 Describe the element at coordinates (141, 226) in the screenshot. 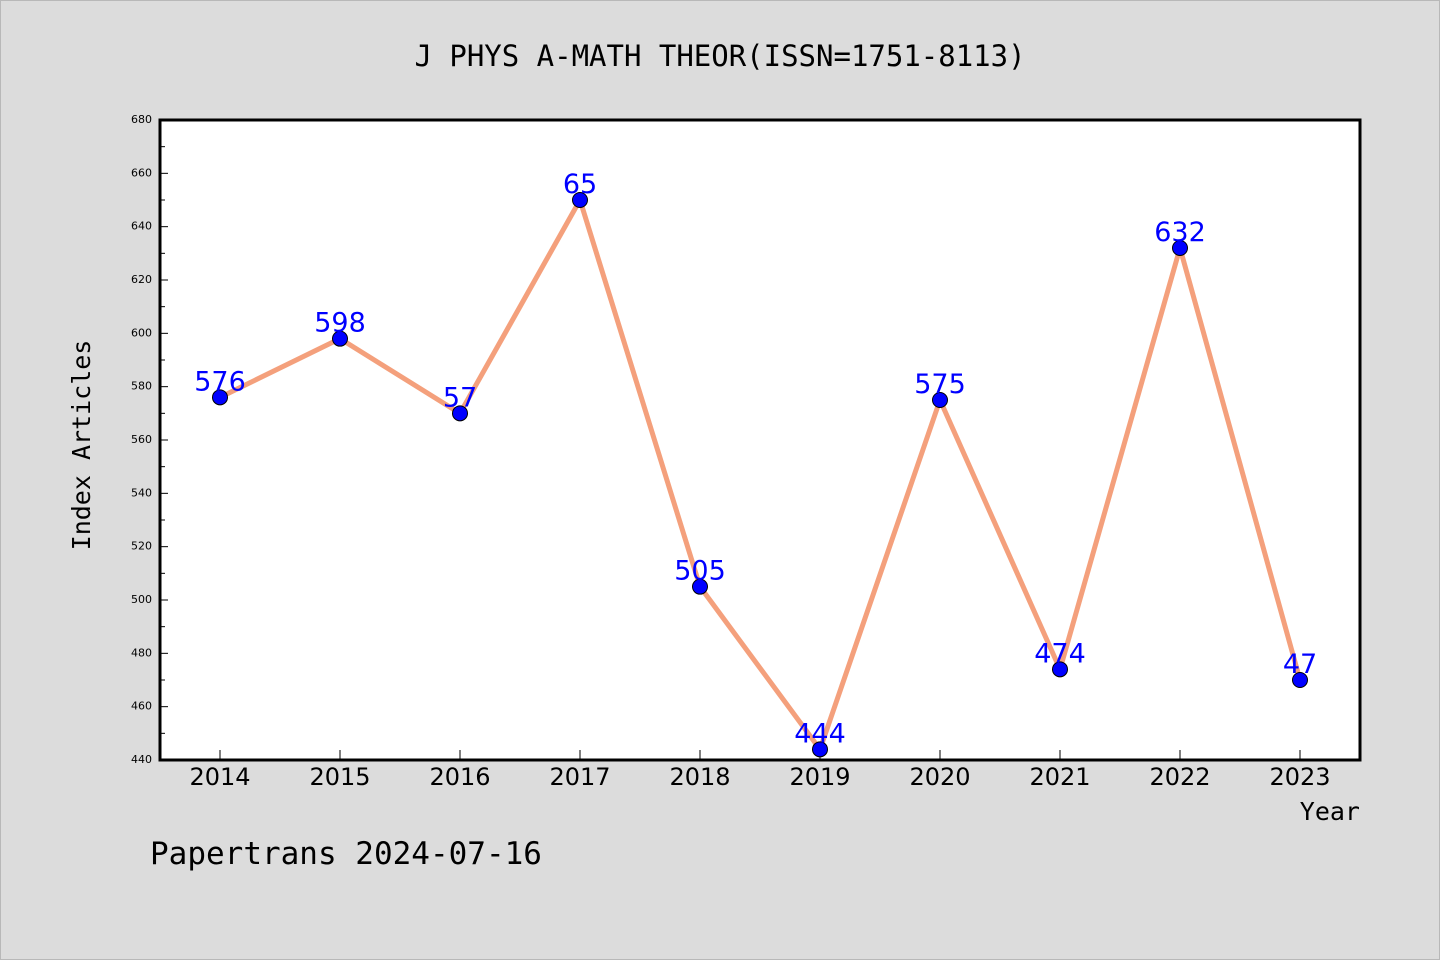

I see `y-tick-label: 640` at that location.